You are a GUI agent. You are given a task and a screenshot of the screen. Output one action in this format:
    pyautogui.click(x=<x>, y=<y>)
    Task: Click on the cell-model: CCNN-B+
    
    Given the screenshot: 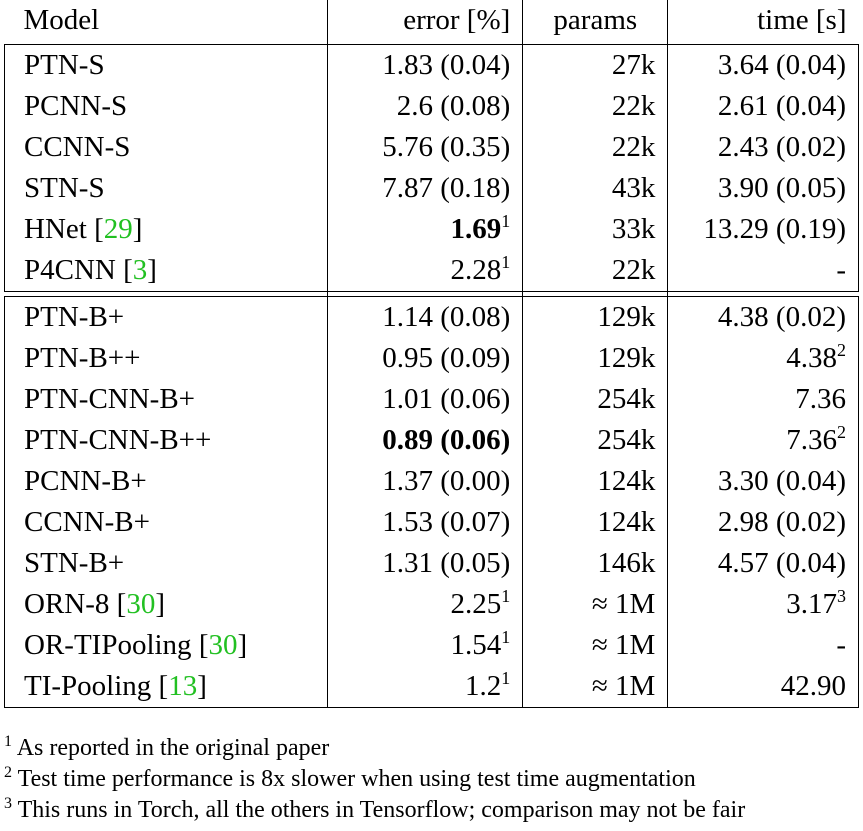 What is the action you would take?
    pyautogui.click(x=166, y=522)
    